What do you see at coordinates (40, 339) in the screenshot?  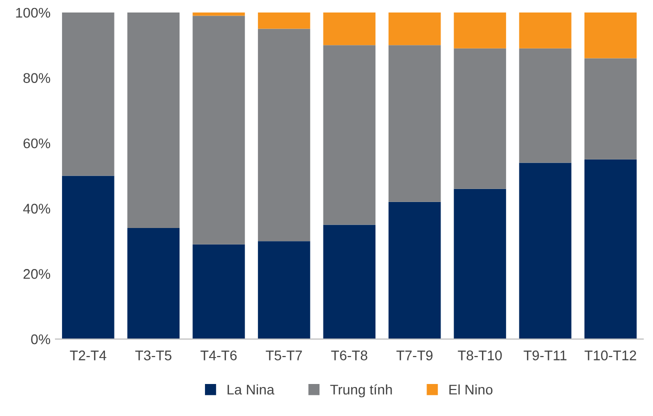 I see `y-tick-label: 0%` at bounding box center [40, 339].